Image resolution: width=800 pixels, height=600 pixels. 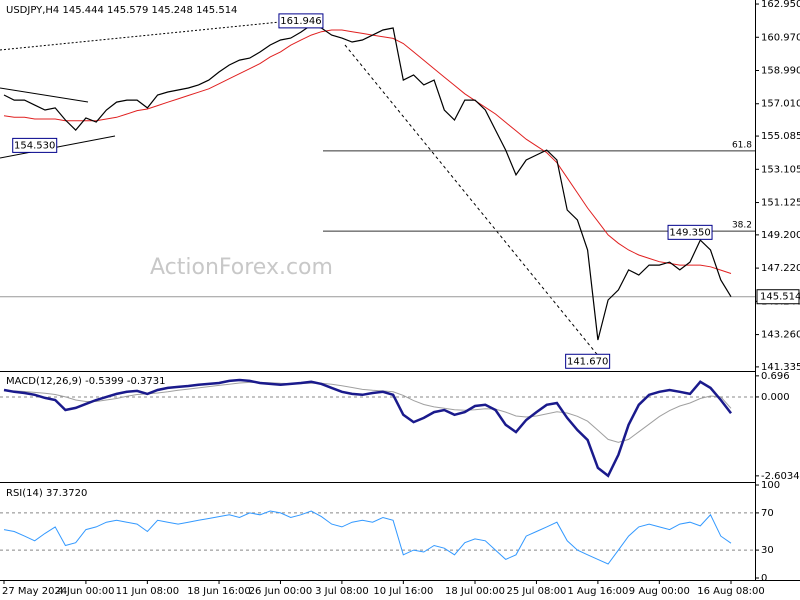 What do you see at coordinates (219, 591) in the screenshot?
I see `x-tick-label: 18 Jun 16:00` at bounding box center [219, 591].